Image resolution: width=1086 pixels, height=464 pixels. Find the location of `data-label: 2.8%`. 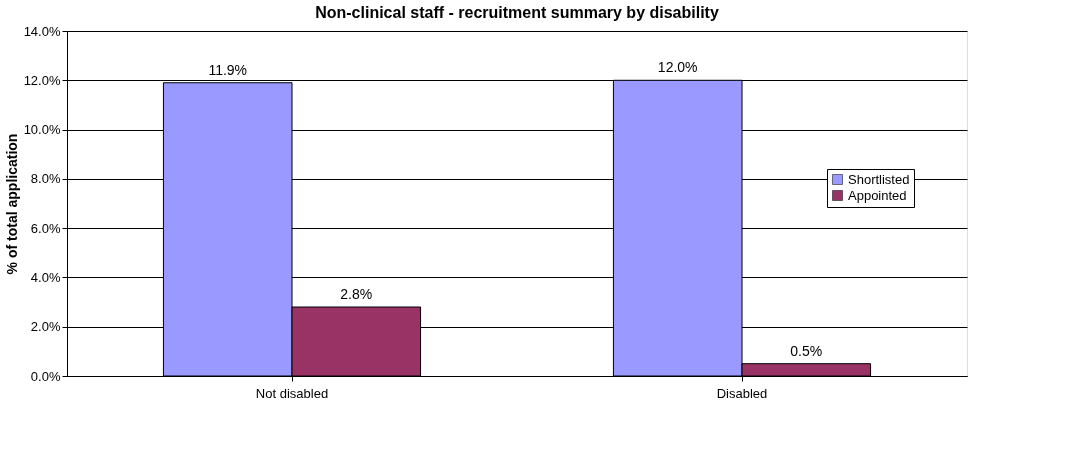

data-label: 2.8% is located at coordinates (356, 294).